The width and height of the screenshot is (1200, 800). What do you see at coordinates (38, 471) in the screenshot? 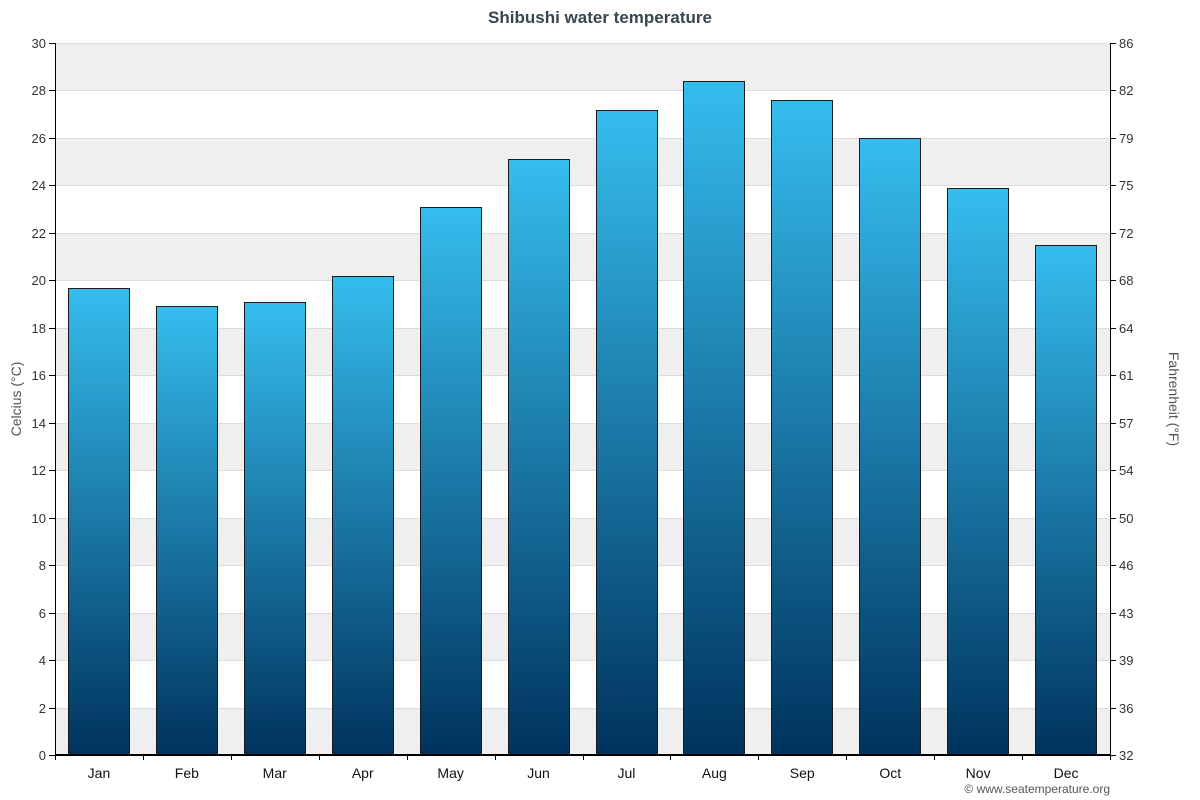
I see `y-tick-label-celsius: 12` at bounding box center [38, 471].